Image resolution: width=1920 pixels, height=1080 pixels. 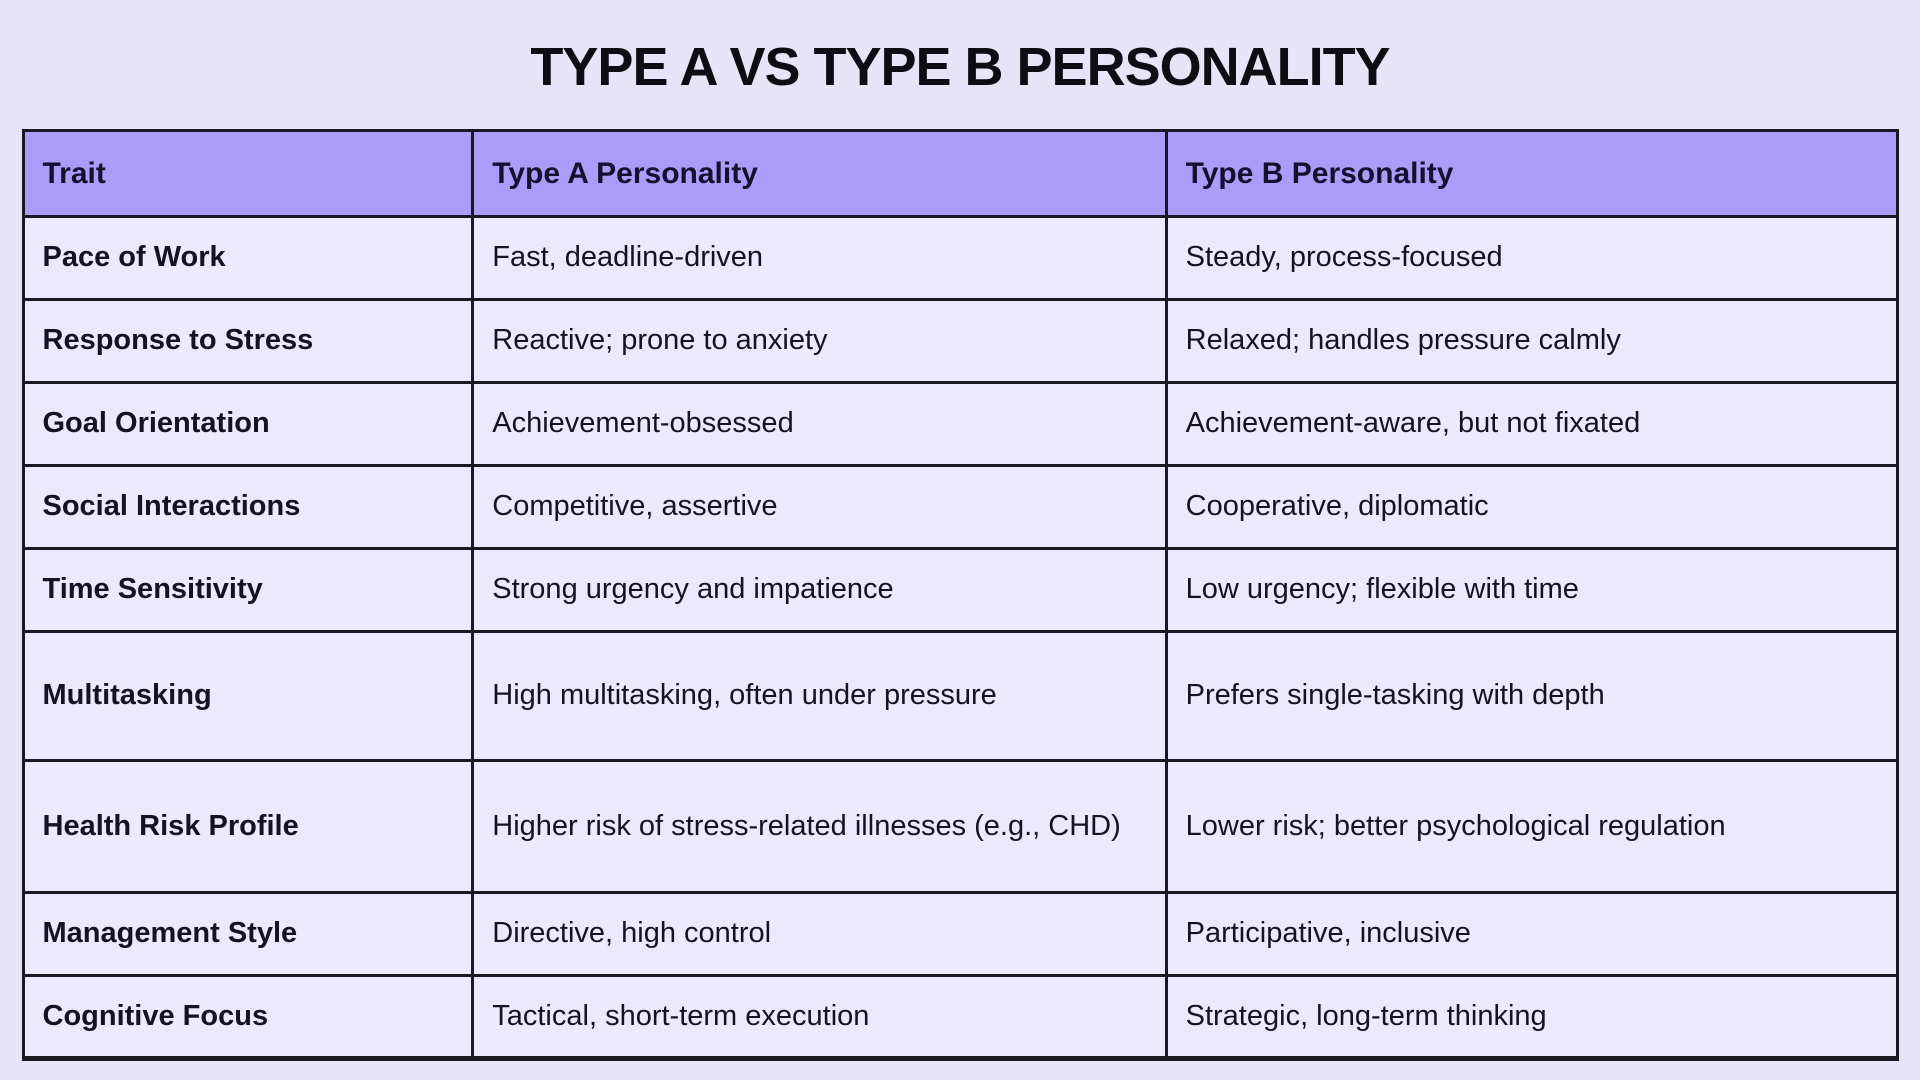 What do you see at coordinates (1531, 934) in the screenshot?
I see `type-b-cell: Participative, inclusive` at bounding box center [1531, 934].